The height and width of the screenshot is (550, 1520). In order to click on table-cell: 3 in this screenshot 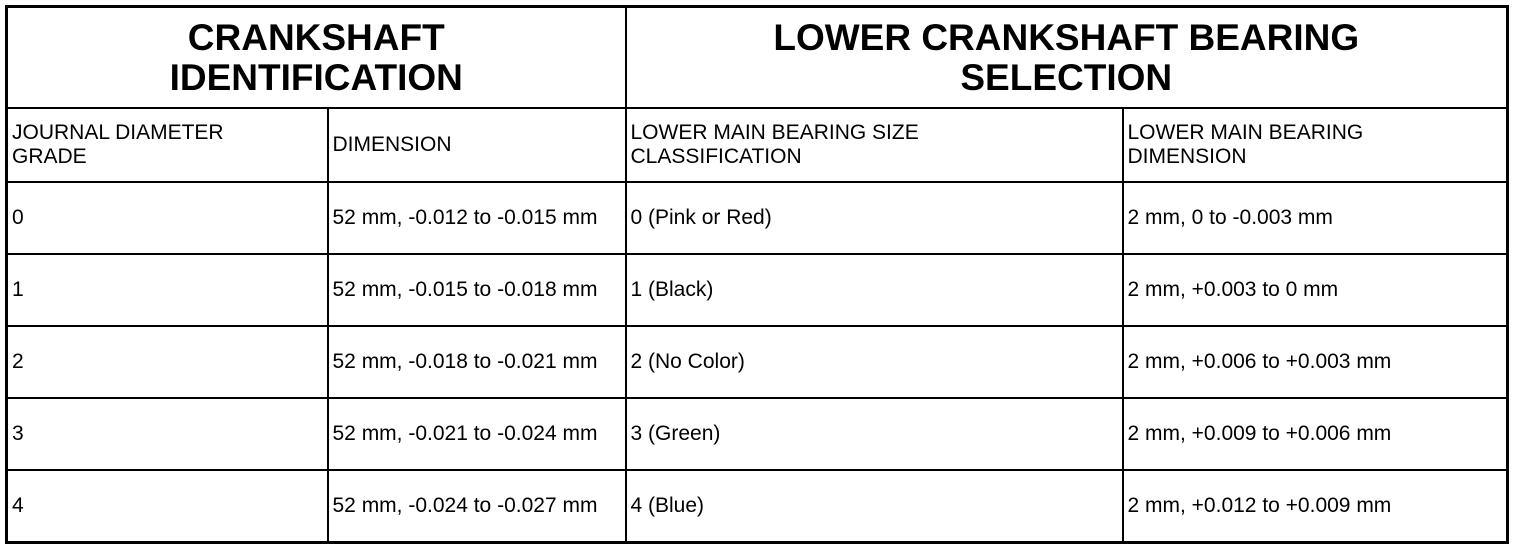, I will do `click(167, 434)`.